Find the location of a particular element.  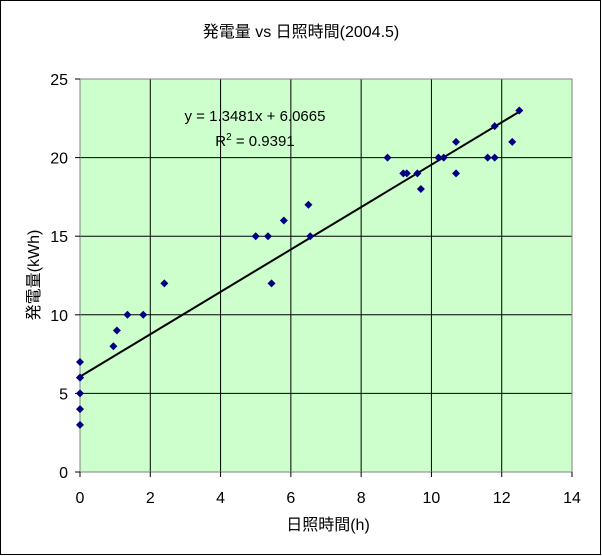

y-tick-label: 15 is located at coordinates (59, 237).